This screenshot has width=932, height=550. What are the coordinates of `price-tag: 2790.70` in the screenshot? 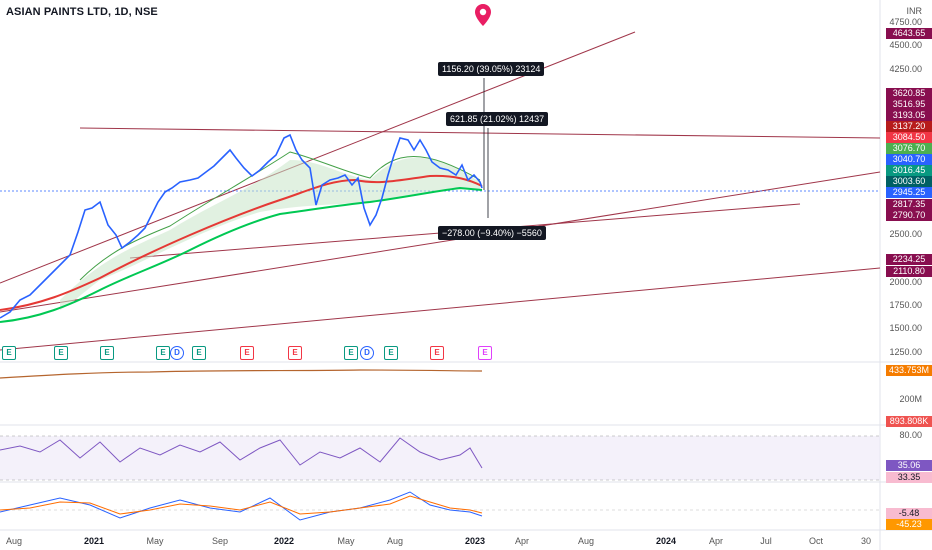 It's located at (909, 215).